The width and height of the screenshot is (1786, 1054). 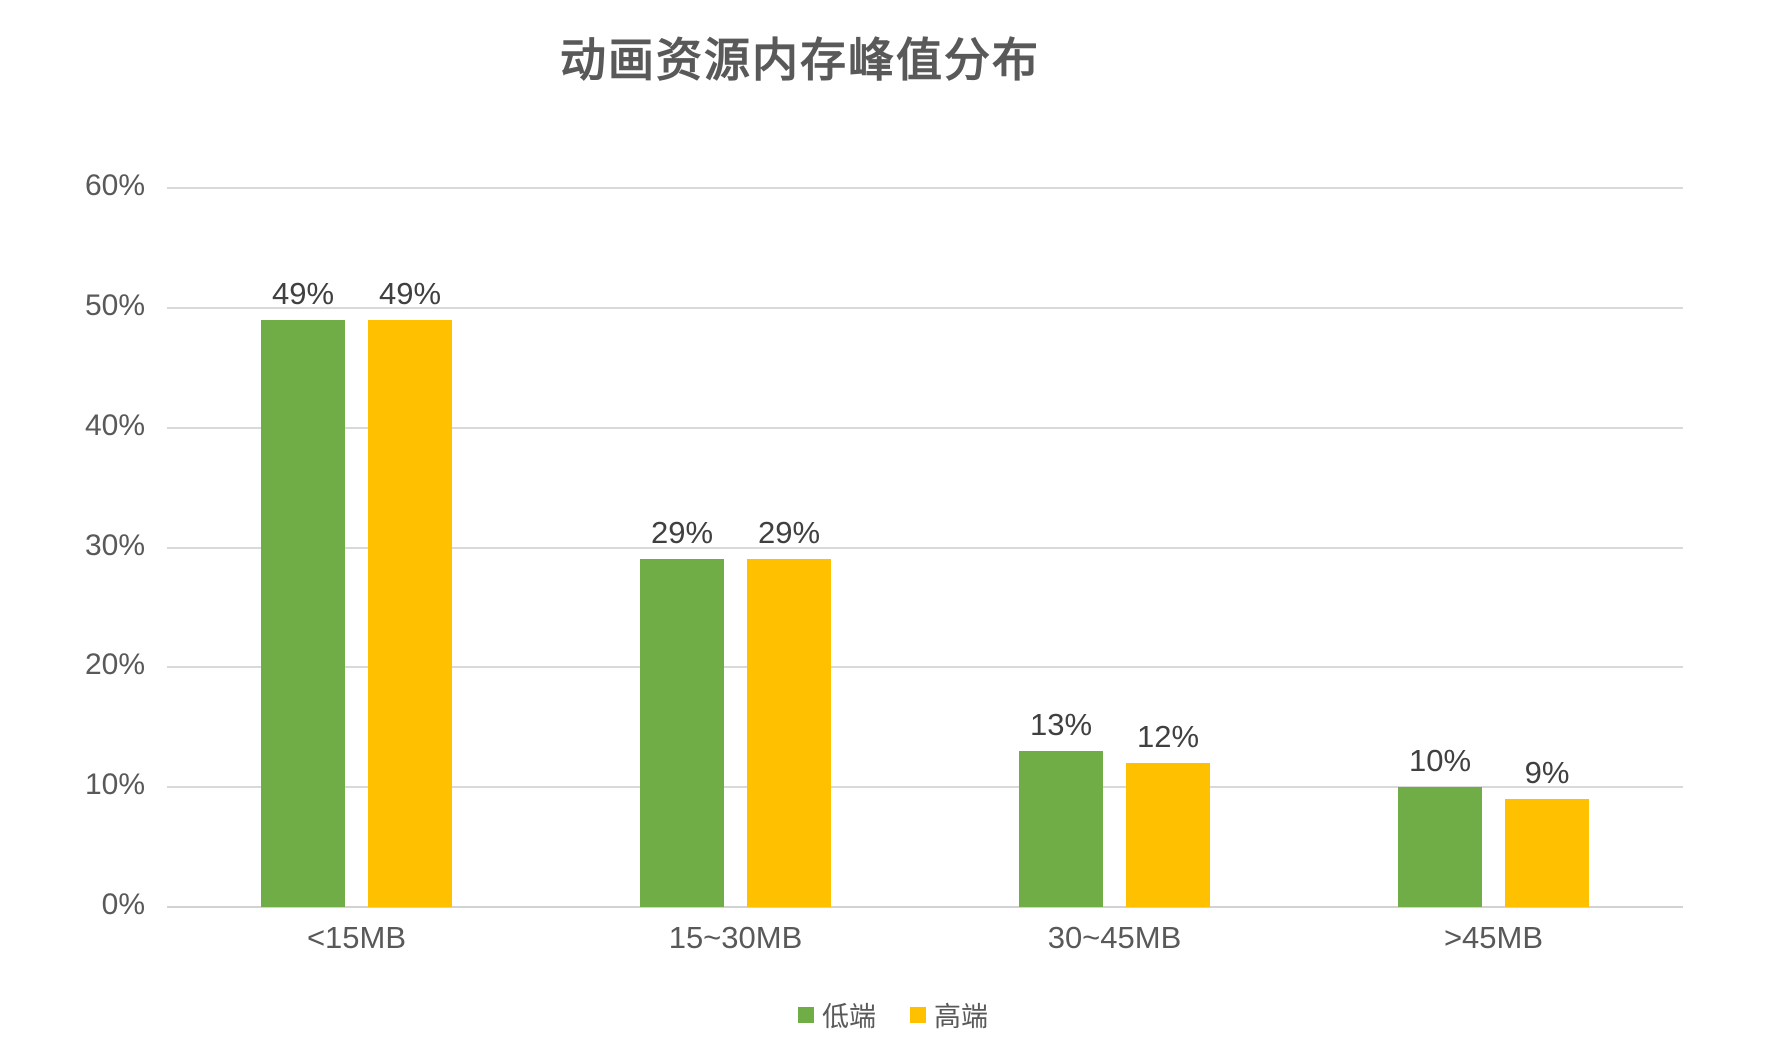 What do you see at coordinates (356, 937) in the screenshot?
I see `x-category-label: <15MB` at bounding box center [356, 937].